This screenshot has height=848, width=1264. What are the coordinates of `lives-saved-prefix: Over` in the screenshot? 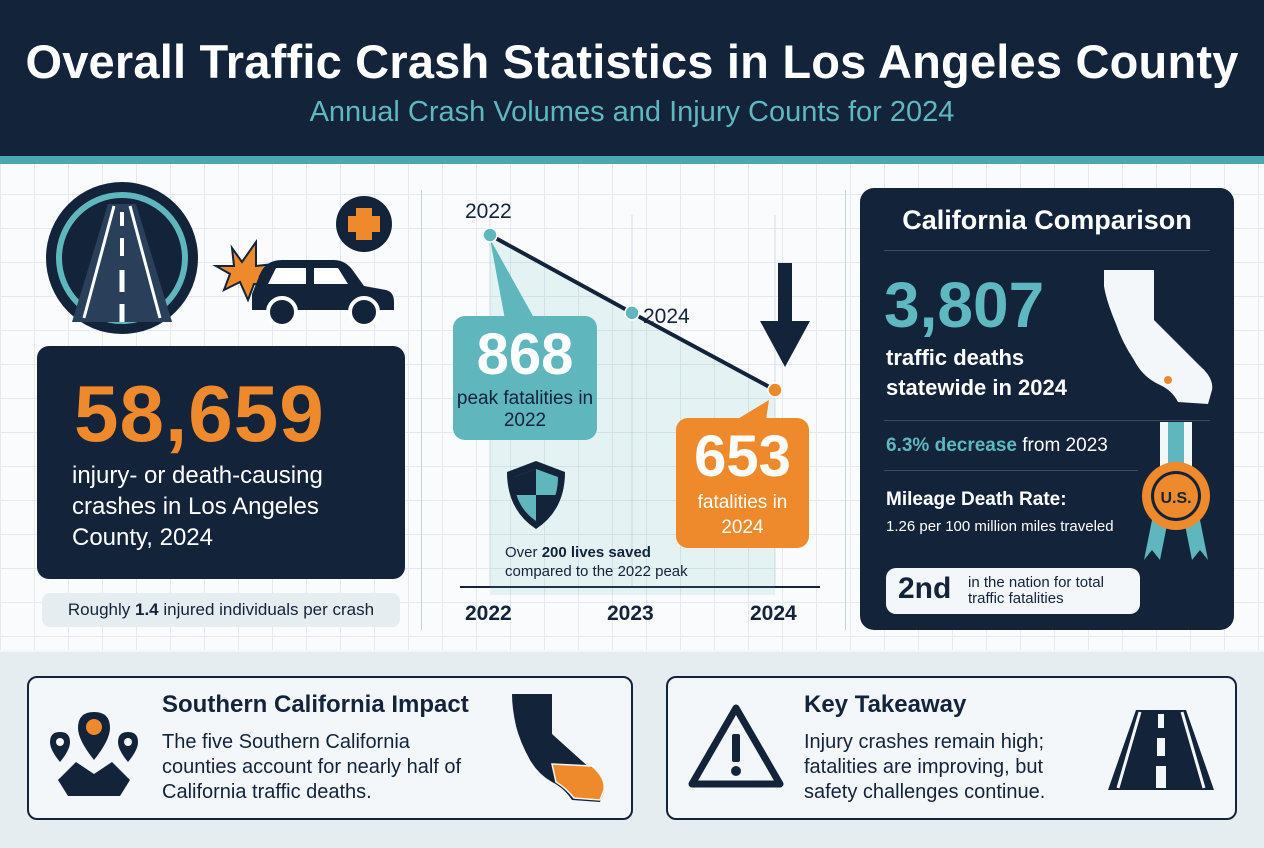 It's located at (523, 552).